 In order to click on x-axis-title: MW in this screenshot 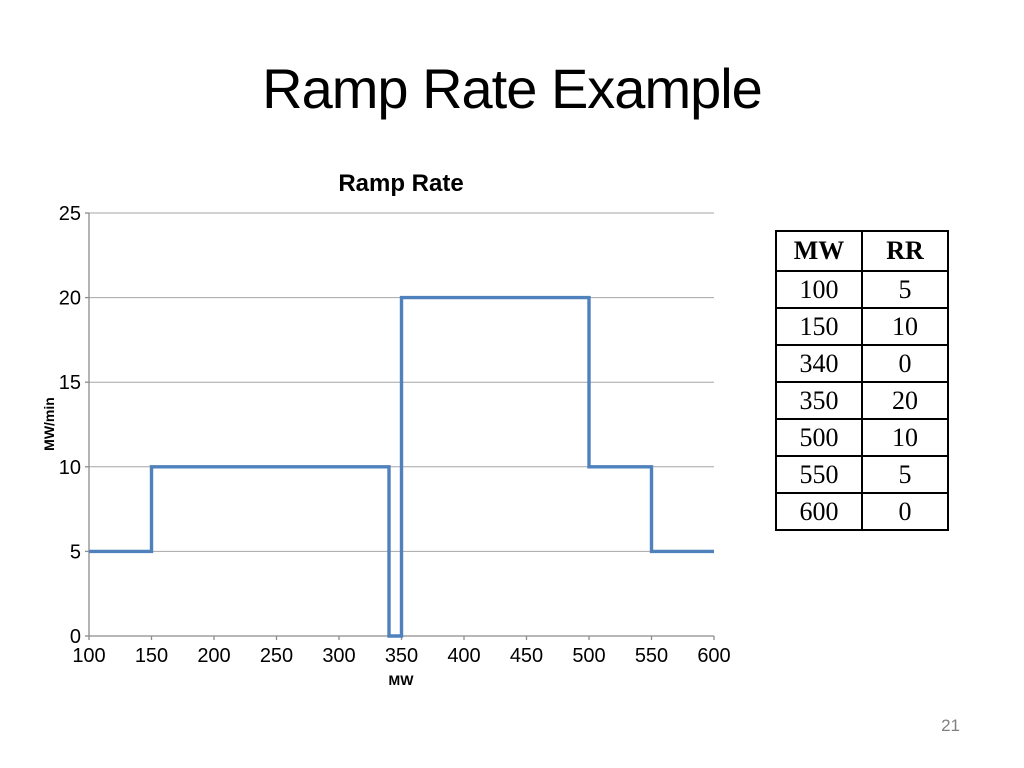, I will do `click(402, 680)`.